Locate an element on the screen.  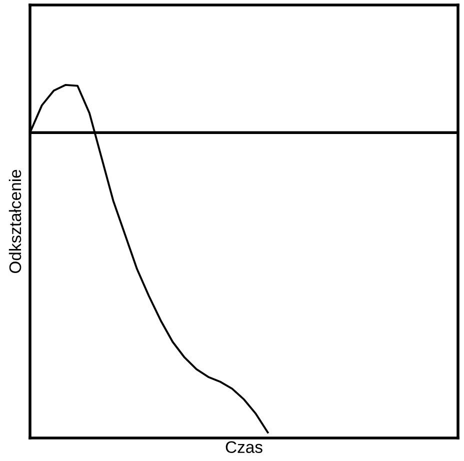
x-axis-title: Czas is located at coordinates (244, 447).